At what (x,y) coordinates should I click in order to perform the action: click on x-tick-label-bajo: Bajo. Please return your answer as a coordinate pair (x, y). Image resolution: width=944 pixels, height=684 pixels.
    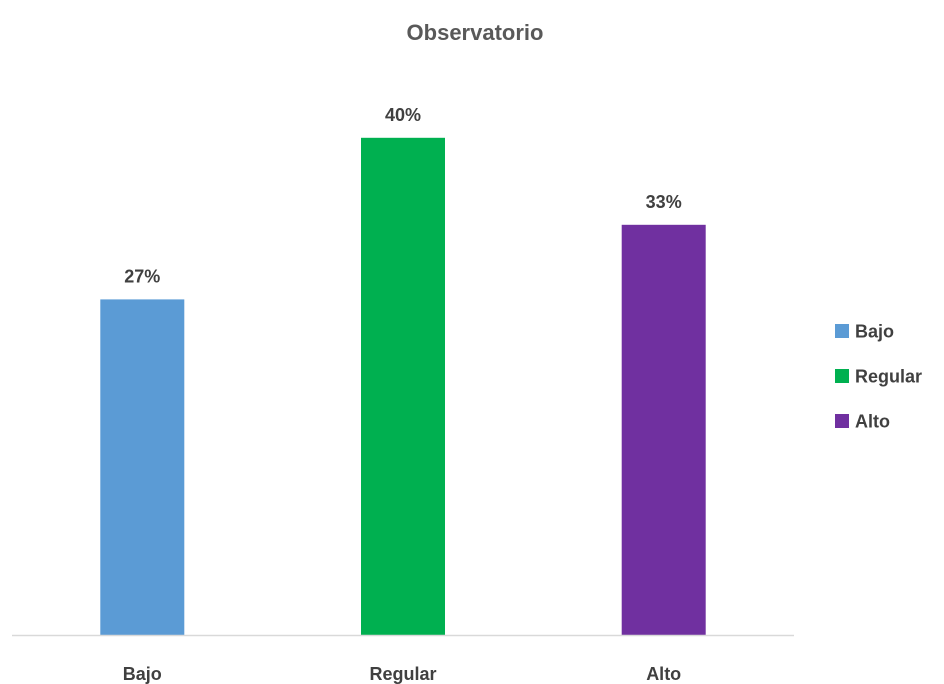
    Looking at the image, I should click on (142, 674).